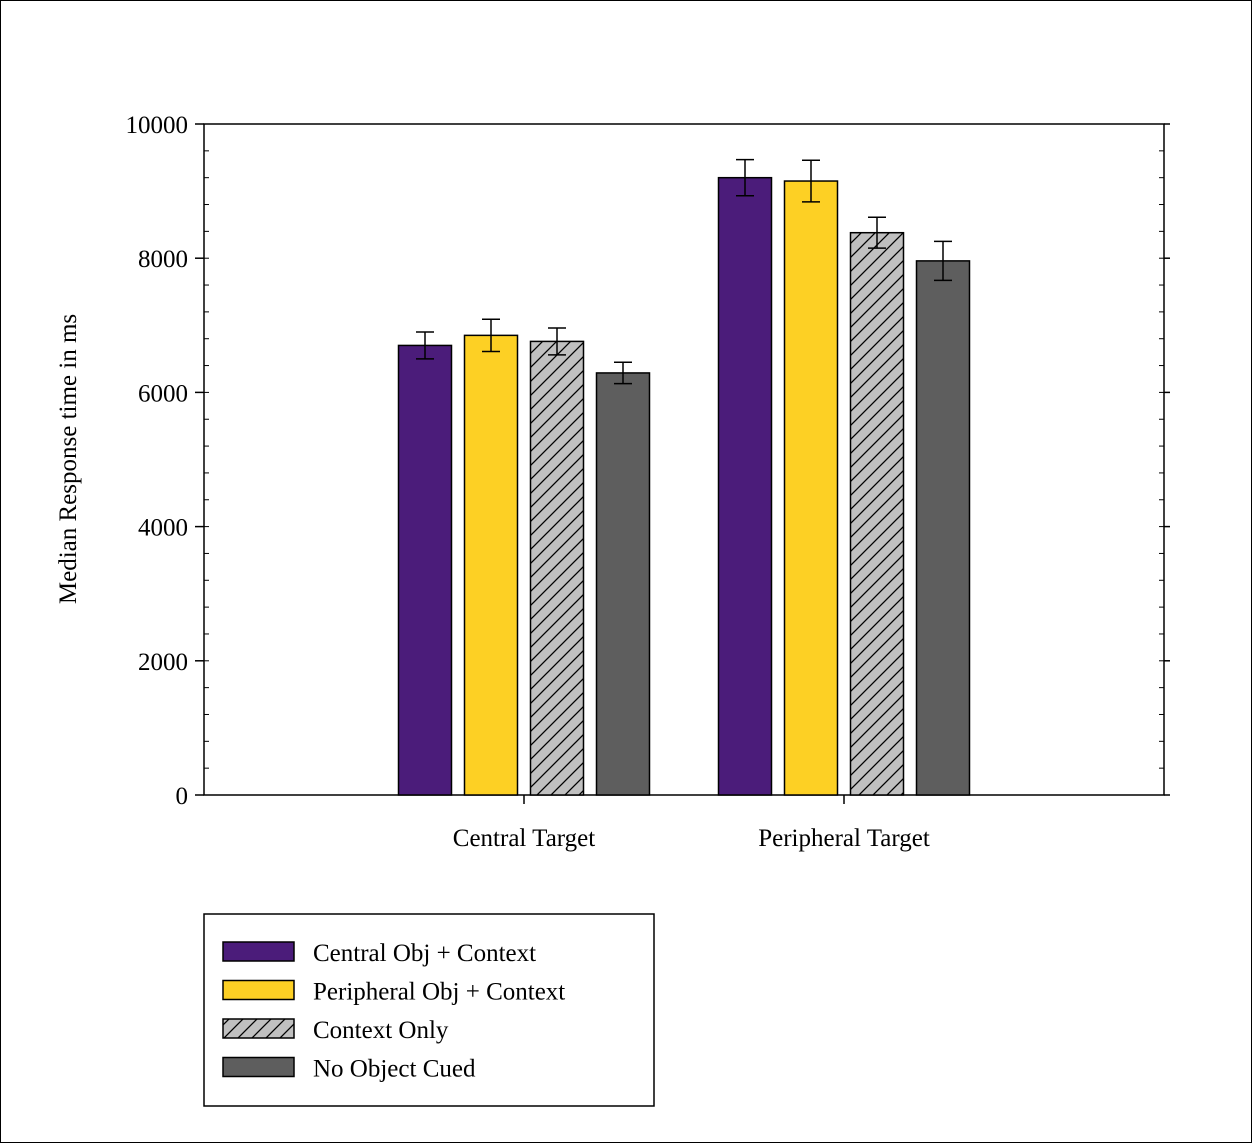 The image size is (1252, 1143). I want to click on x-axis: Central Target Peripheral Target, so click(691, 823).